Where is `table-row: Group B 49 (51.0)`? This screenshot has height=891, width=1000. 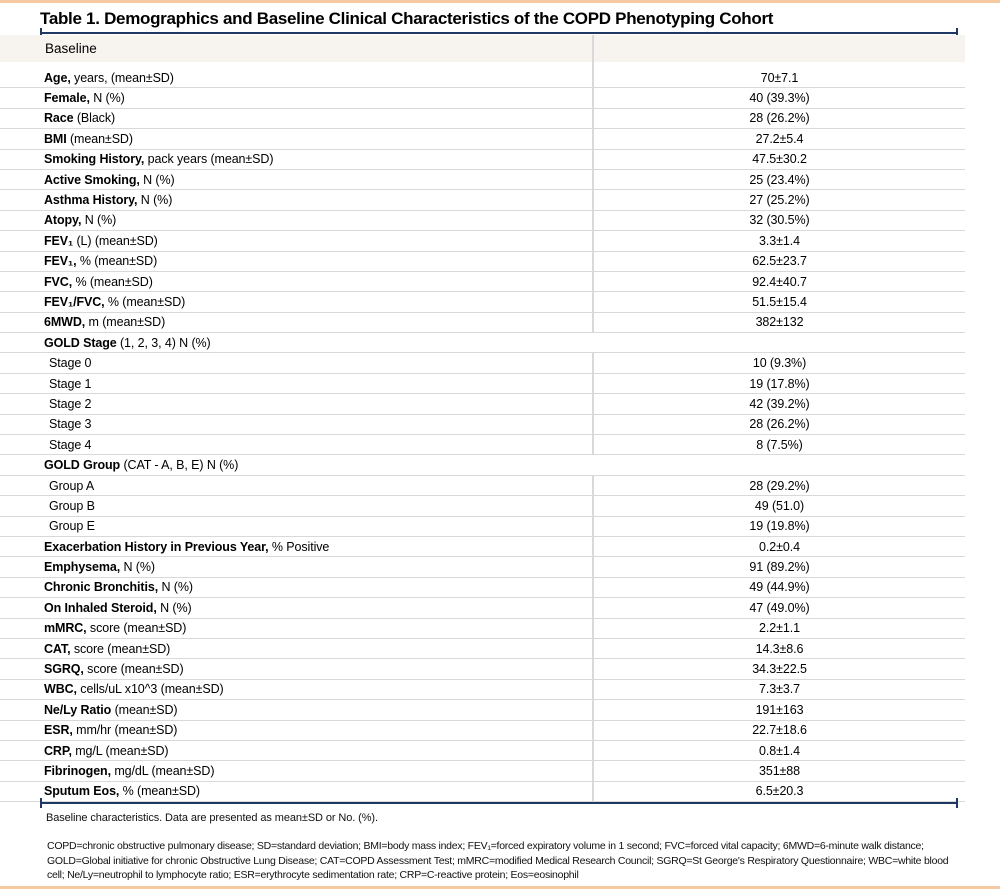
table-row: Group B 49 (51.0) is located at coordinates (482, 506).